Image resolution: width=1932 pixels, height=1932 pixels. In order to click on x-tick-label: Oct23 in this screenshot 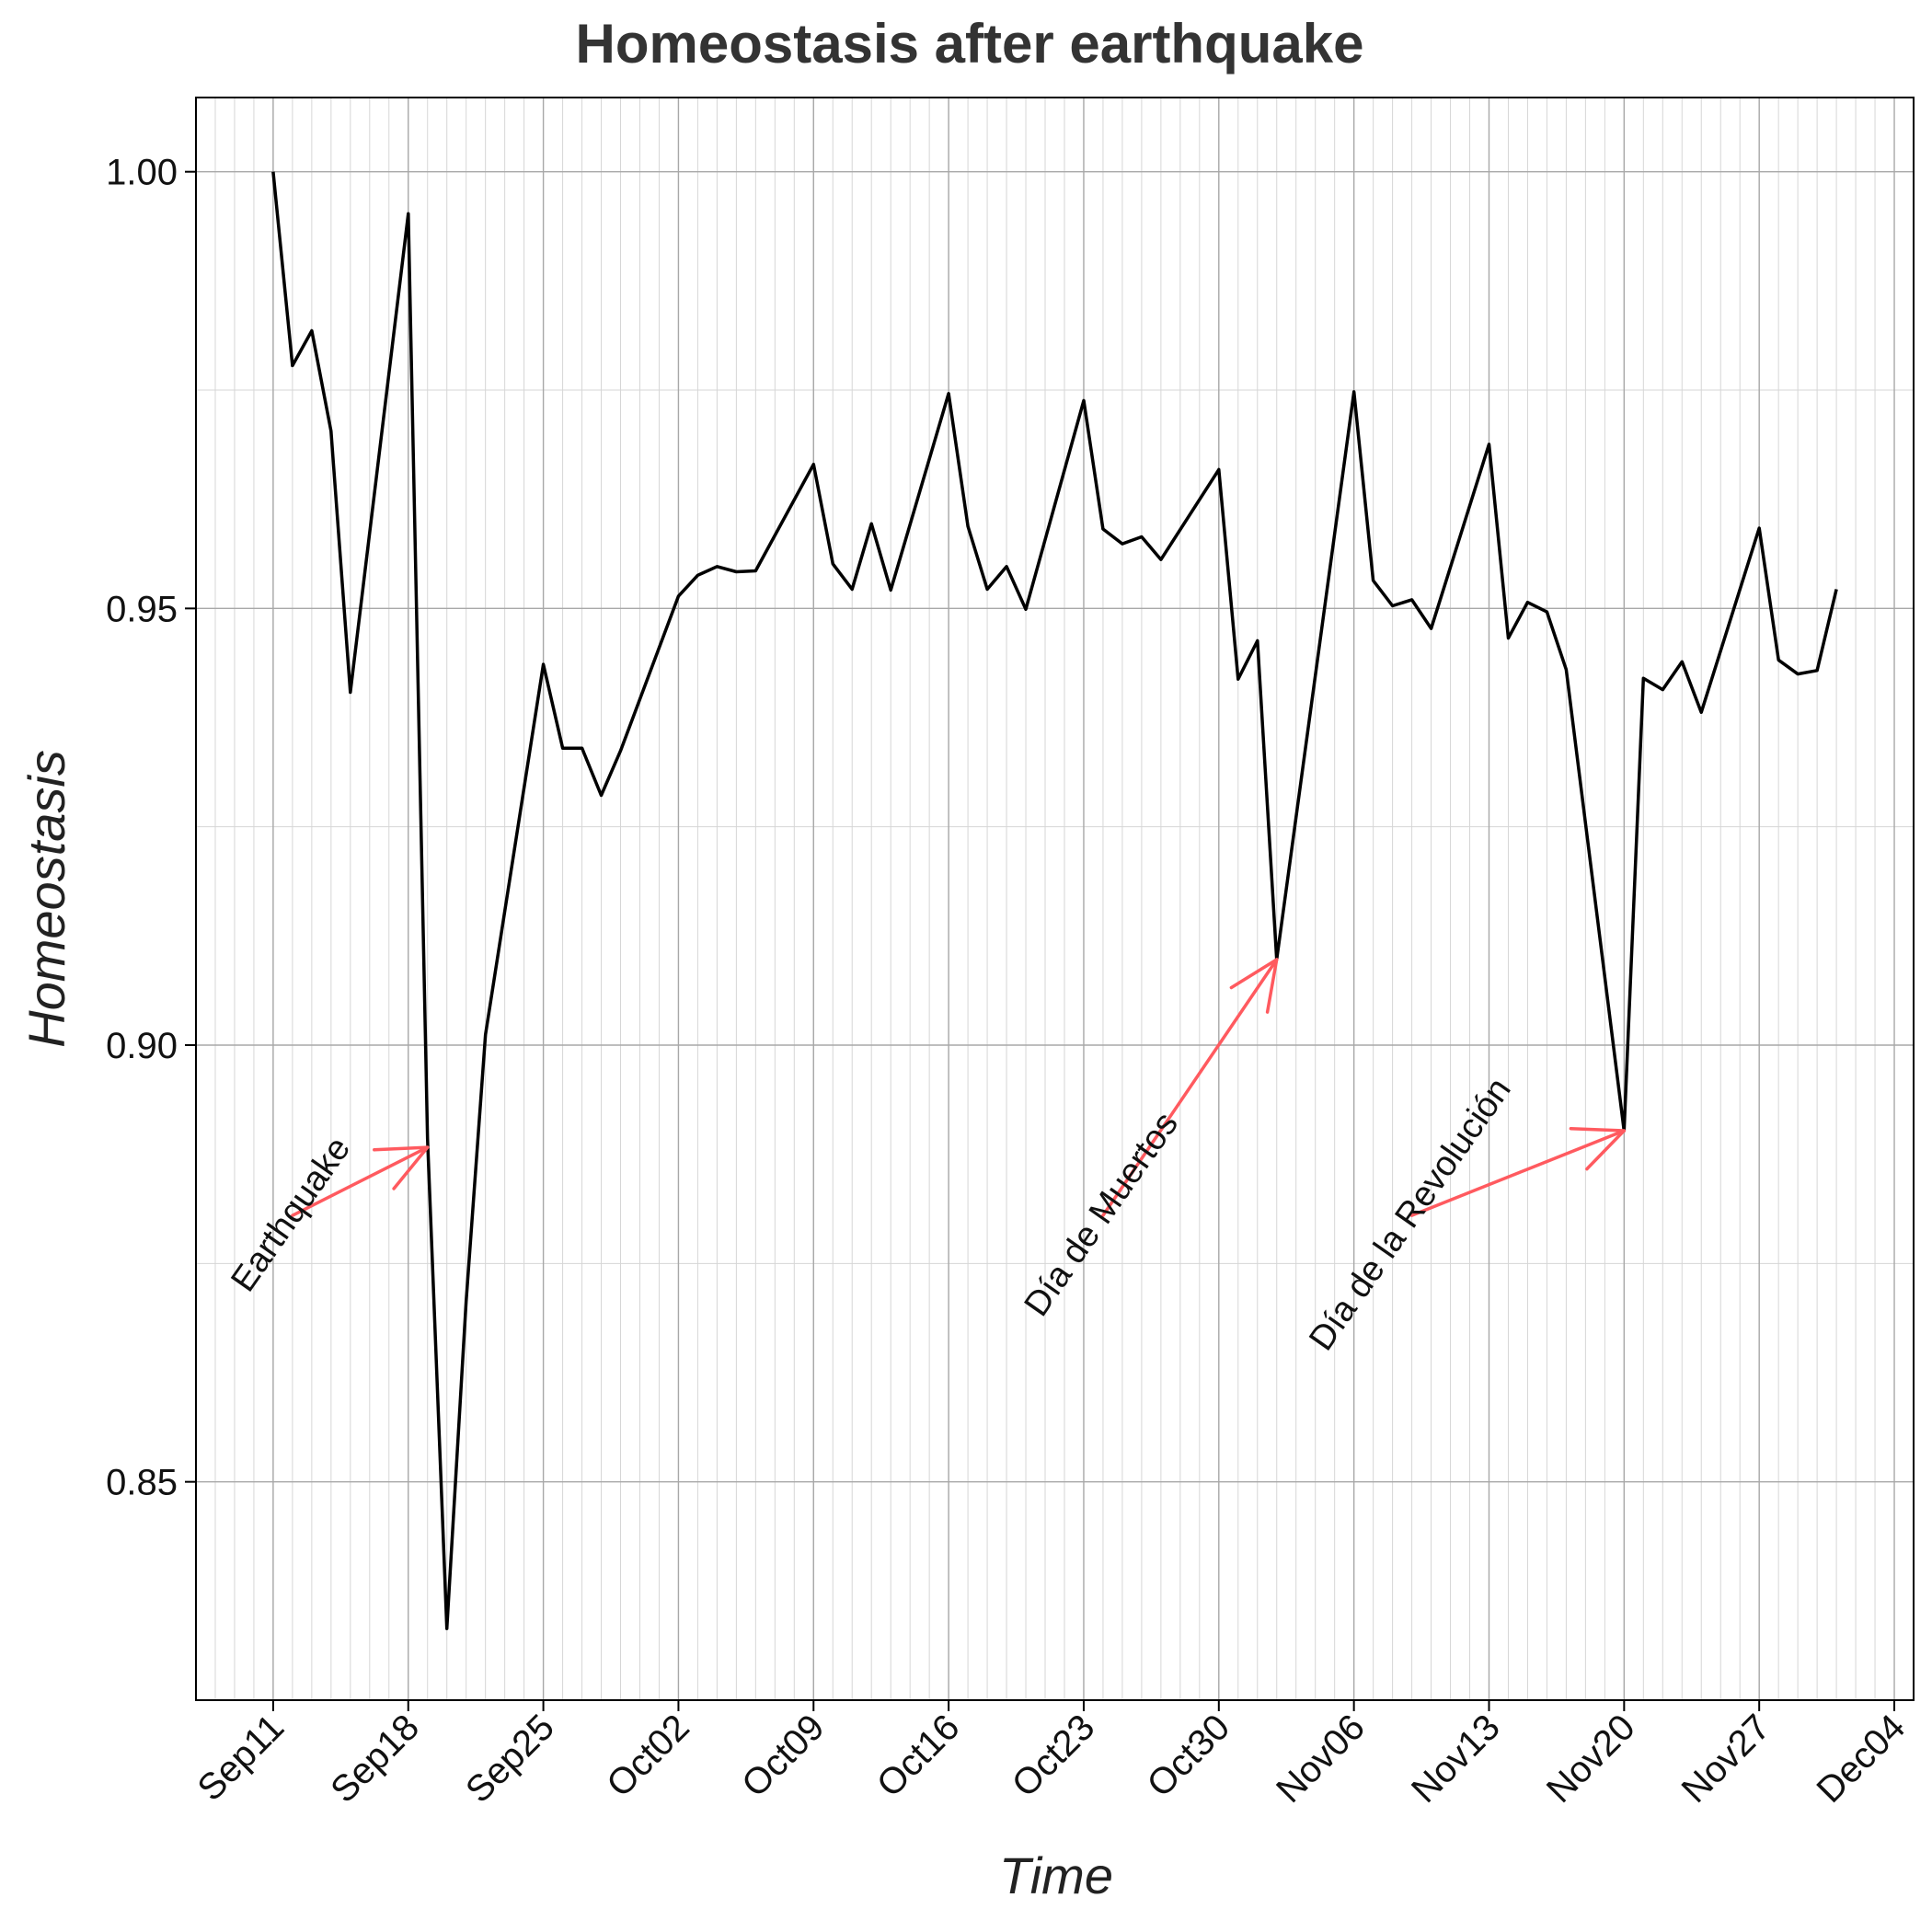, I will do `click(1054, 1756)`.